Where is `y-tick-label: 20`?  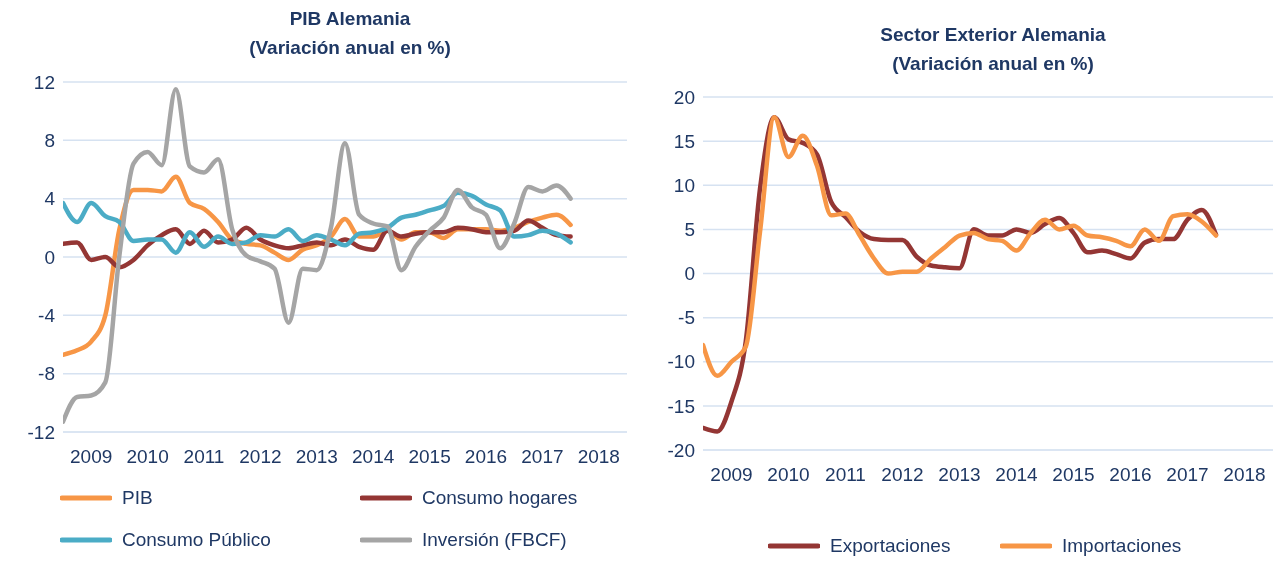 y-tick-label: 20 is located at coordinates (684, 97).